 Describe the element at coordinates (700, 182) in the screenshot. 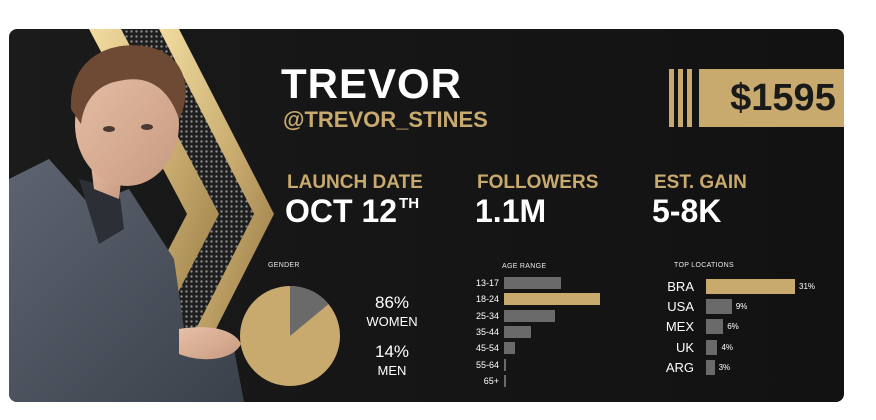

I see `est-gain-label: EST. GAIN` at that location.